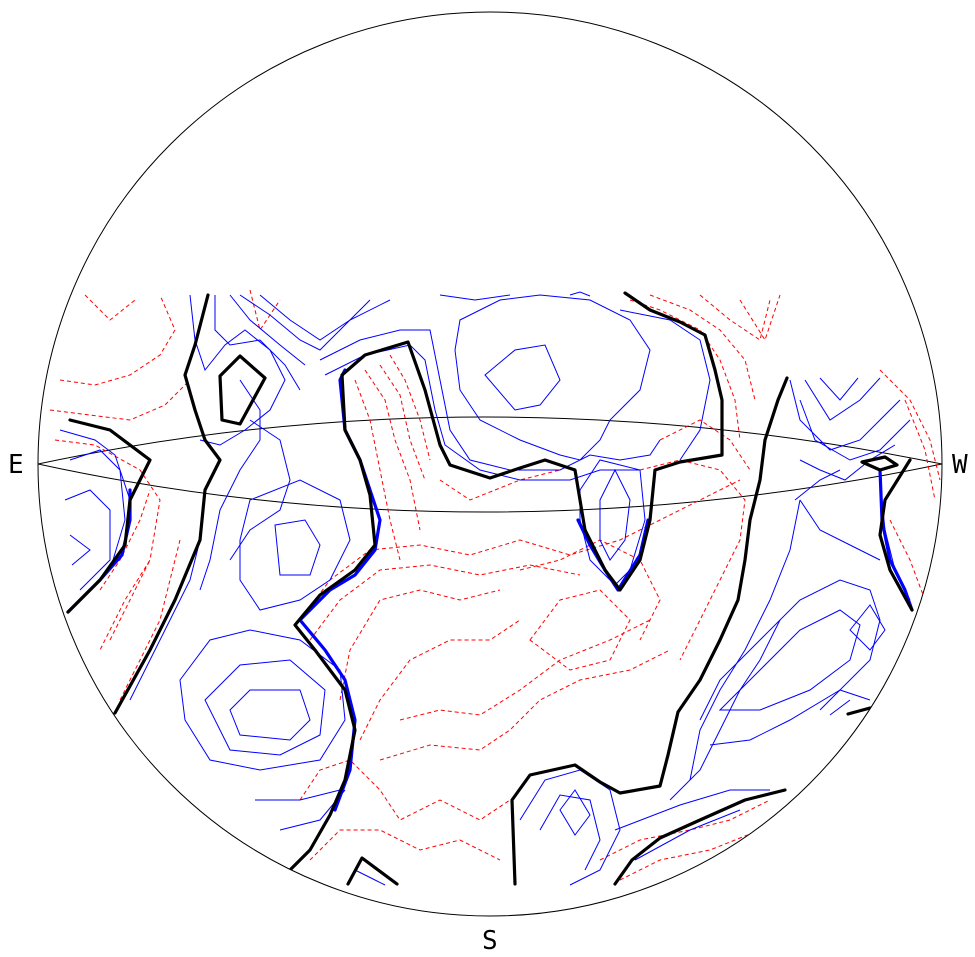 The image size is (975, 957). I want to click on horizon-ellipse, so click(490, 464).